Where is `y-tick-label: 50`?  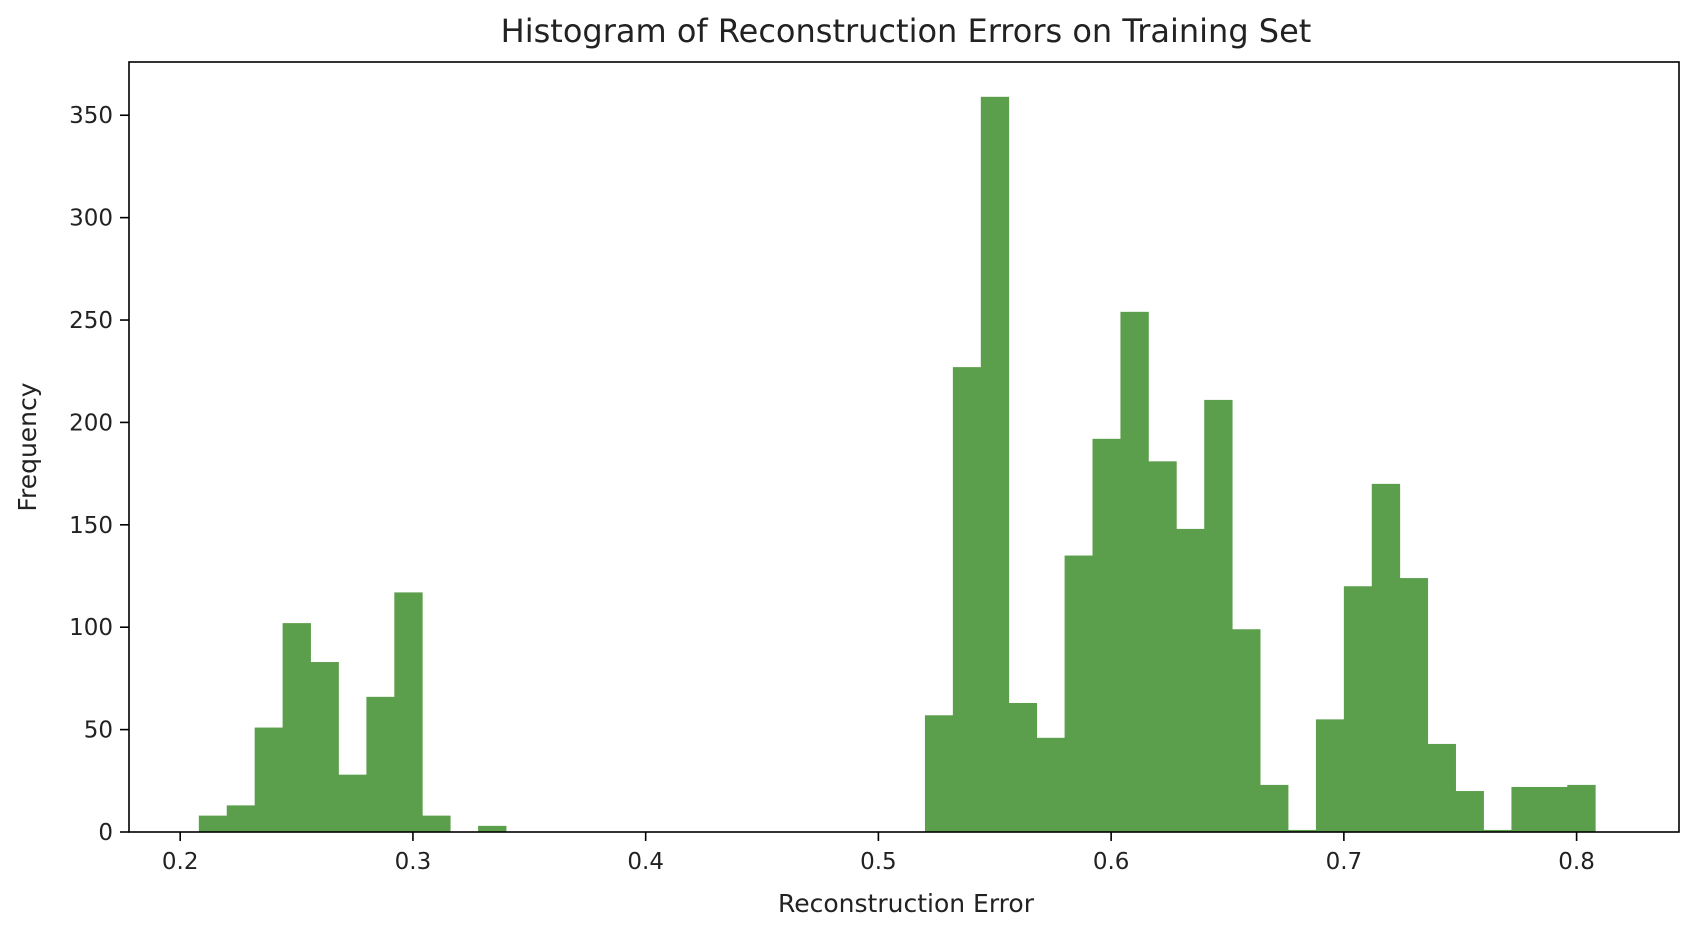
y-tick-label: 50 is located at coordinates (98, 731).